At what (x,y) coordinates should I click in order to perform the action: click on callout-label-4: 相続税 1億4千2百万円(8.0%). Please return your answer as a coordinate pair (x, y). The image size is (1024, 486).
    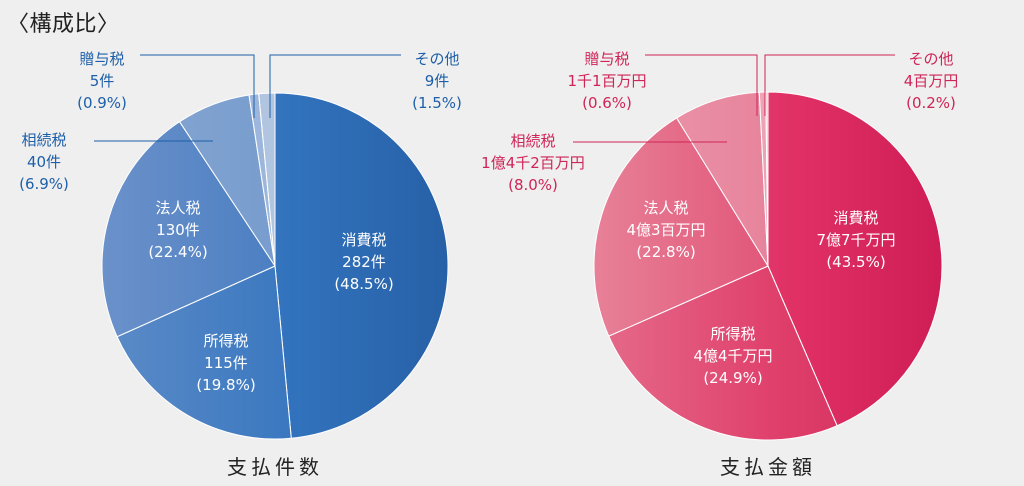
    Looking at the image, I should click on (533, 163).